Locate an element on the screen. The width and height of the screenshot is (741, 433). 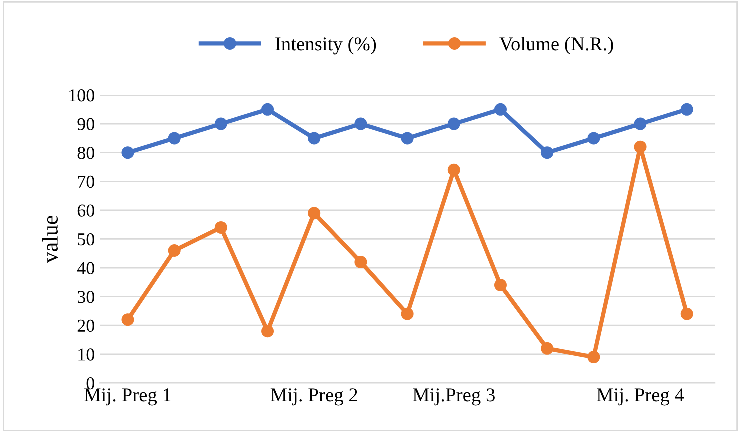
y-tick-label: 50 is located at coordinates (86, 239).